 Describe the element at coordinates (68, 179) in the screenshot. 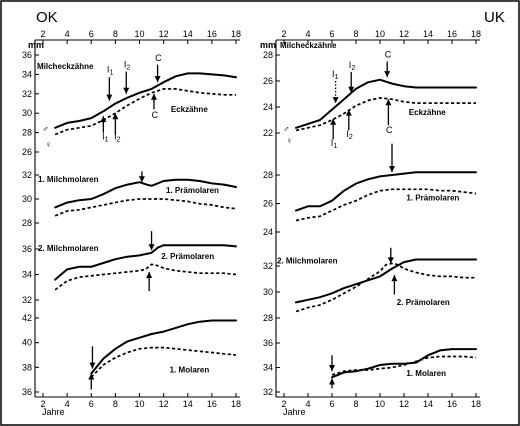

I see `series-group-label: 1. Milchmolaren` at that location.